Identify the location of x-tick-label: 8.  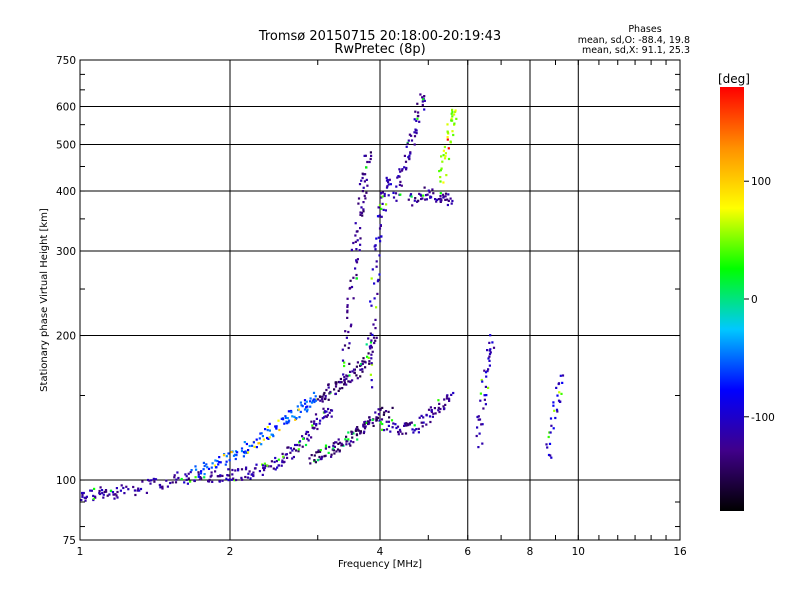
(530, 552).